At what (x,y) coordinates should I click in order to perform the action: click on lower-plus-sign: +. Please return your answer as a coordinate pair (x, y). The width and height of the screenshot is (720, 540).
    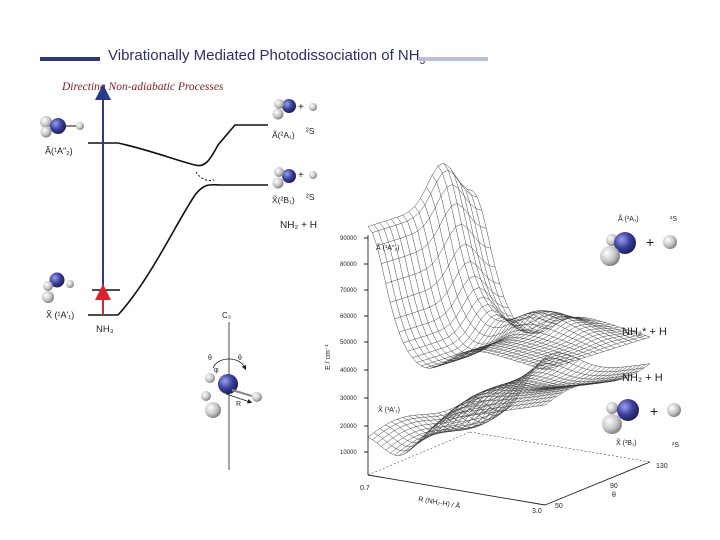
    Looking at the image, I should click on (654, 411).